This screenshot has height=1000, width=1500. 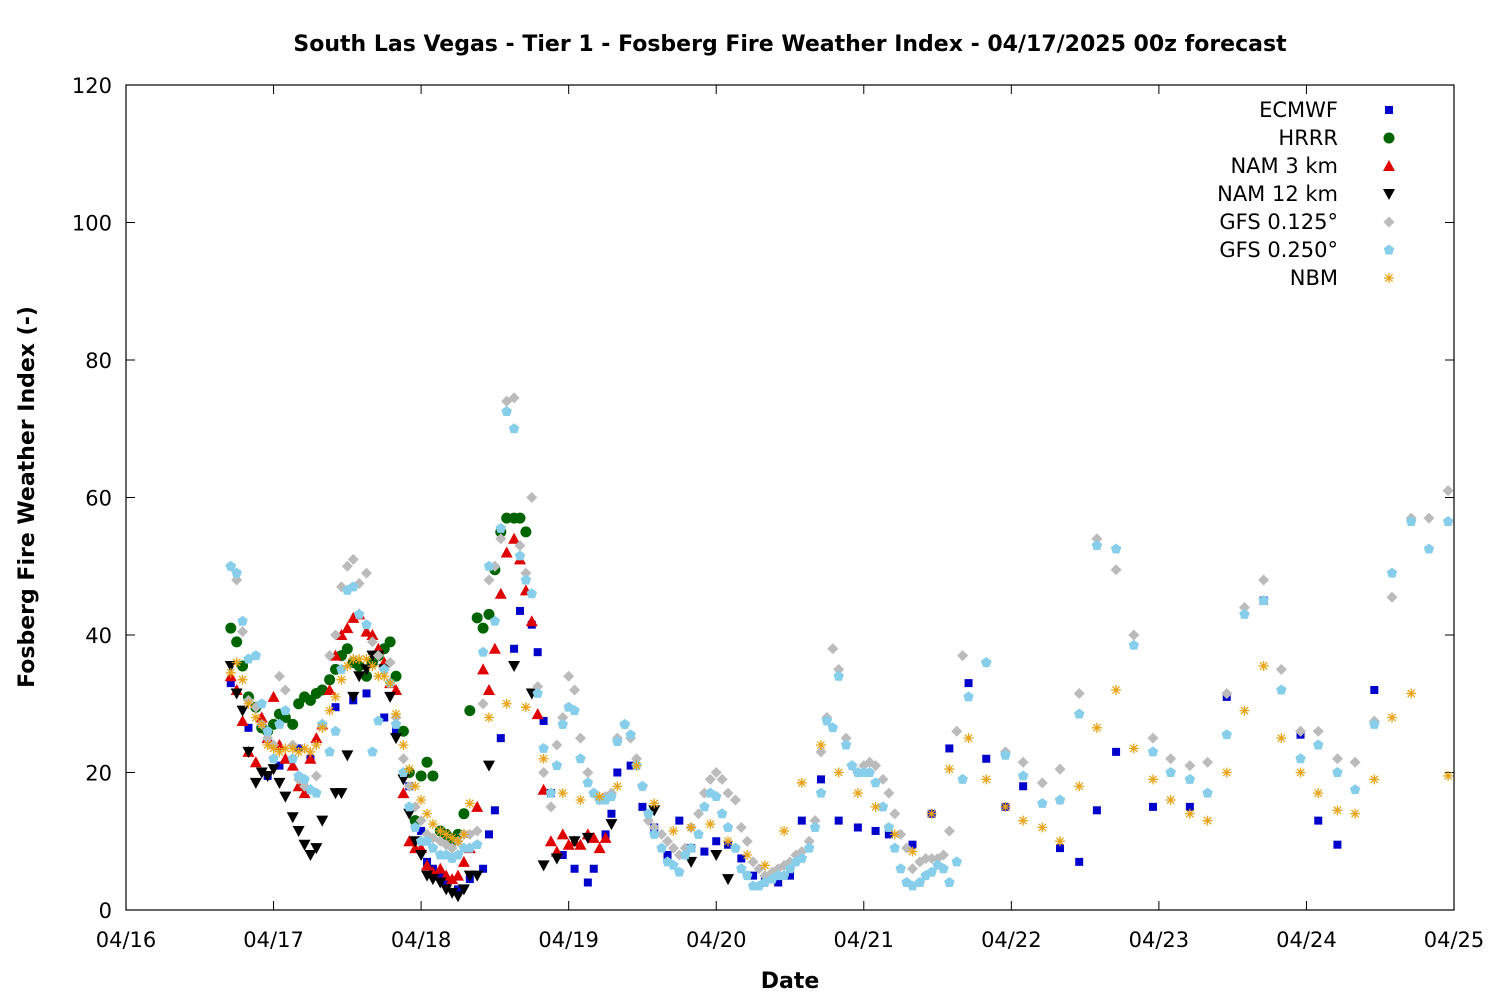 I want to click on y-tick-label: 0, so click(x=105, y=911).